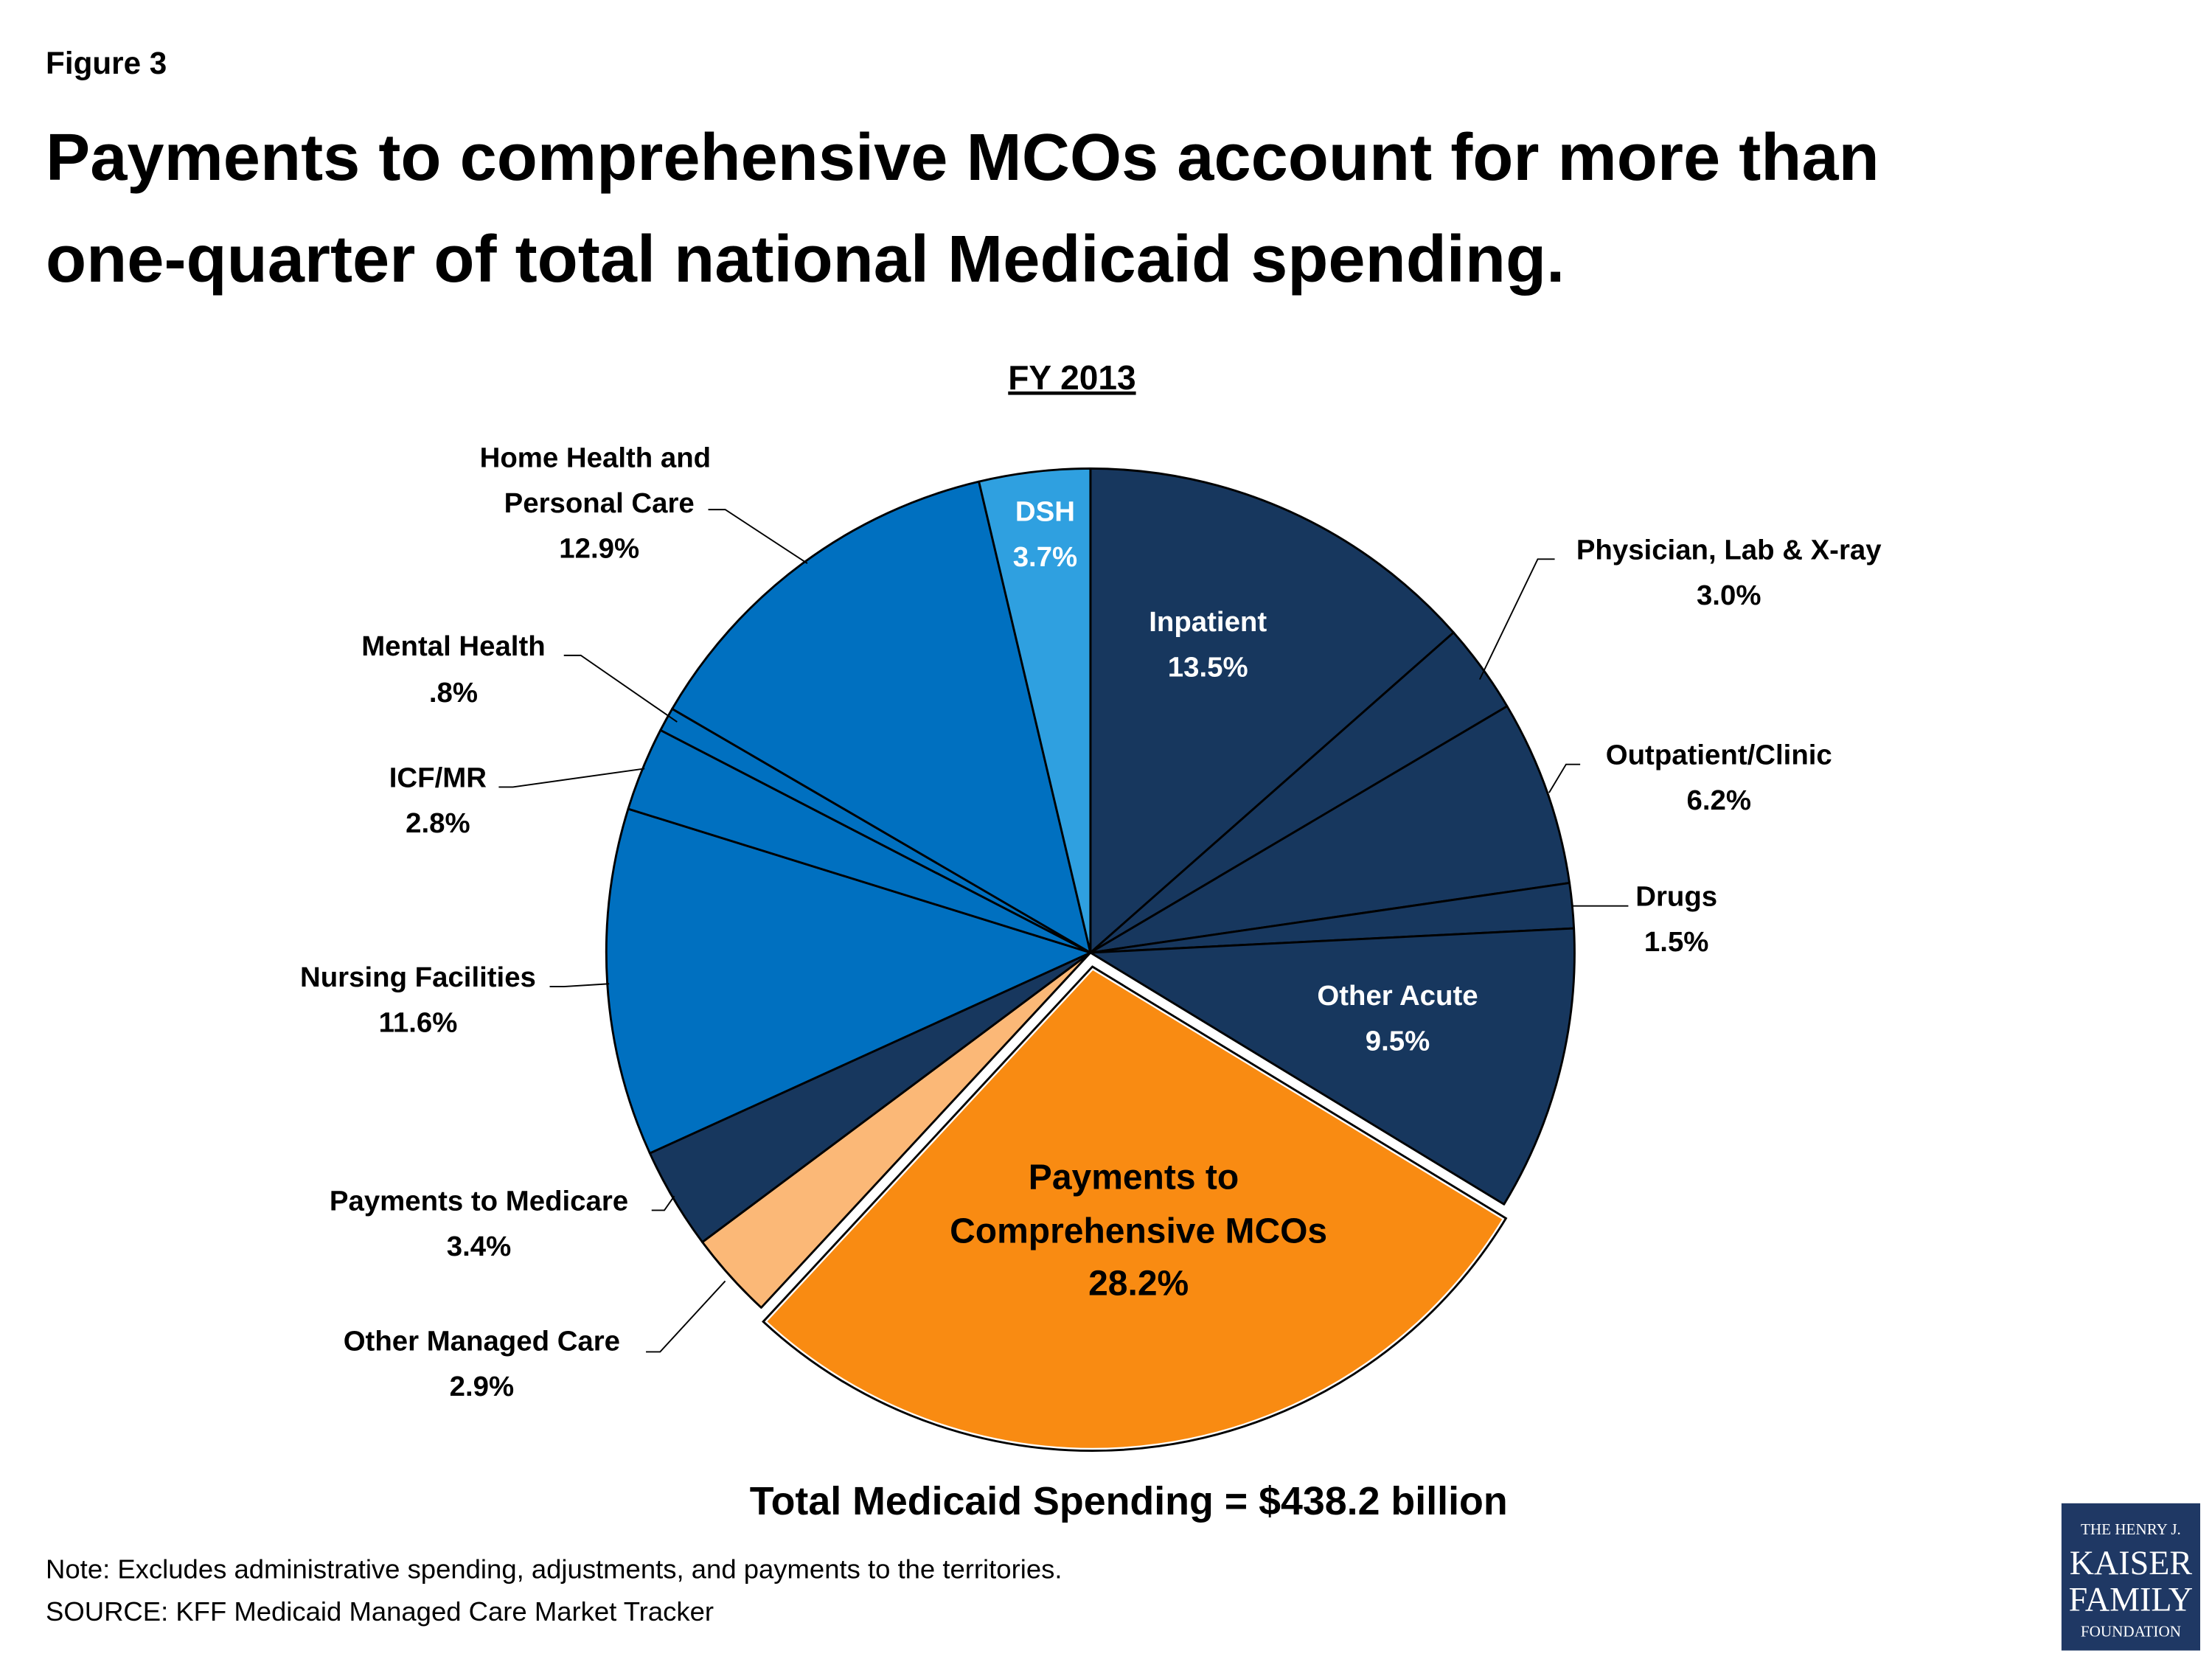 The image size is (2212, 1659). I want to click on category-label: Other Acute, so click(1397, 996).